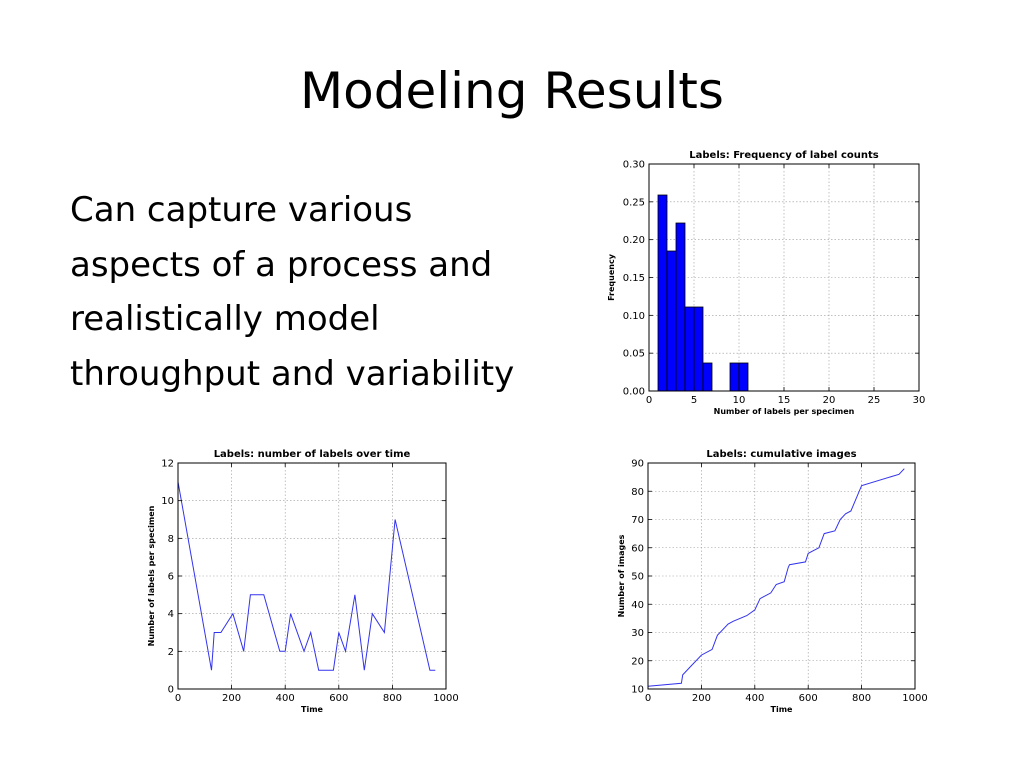 The height and width of the screenshot is (768, 1024). Describe the element at coordinates (312, 454) in the screenshot. I see `chart-title: Labels: number of labels over time` at that location.